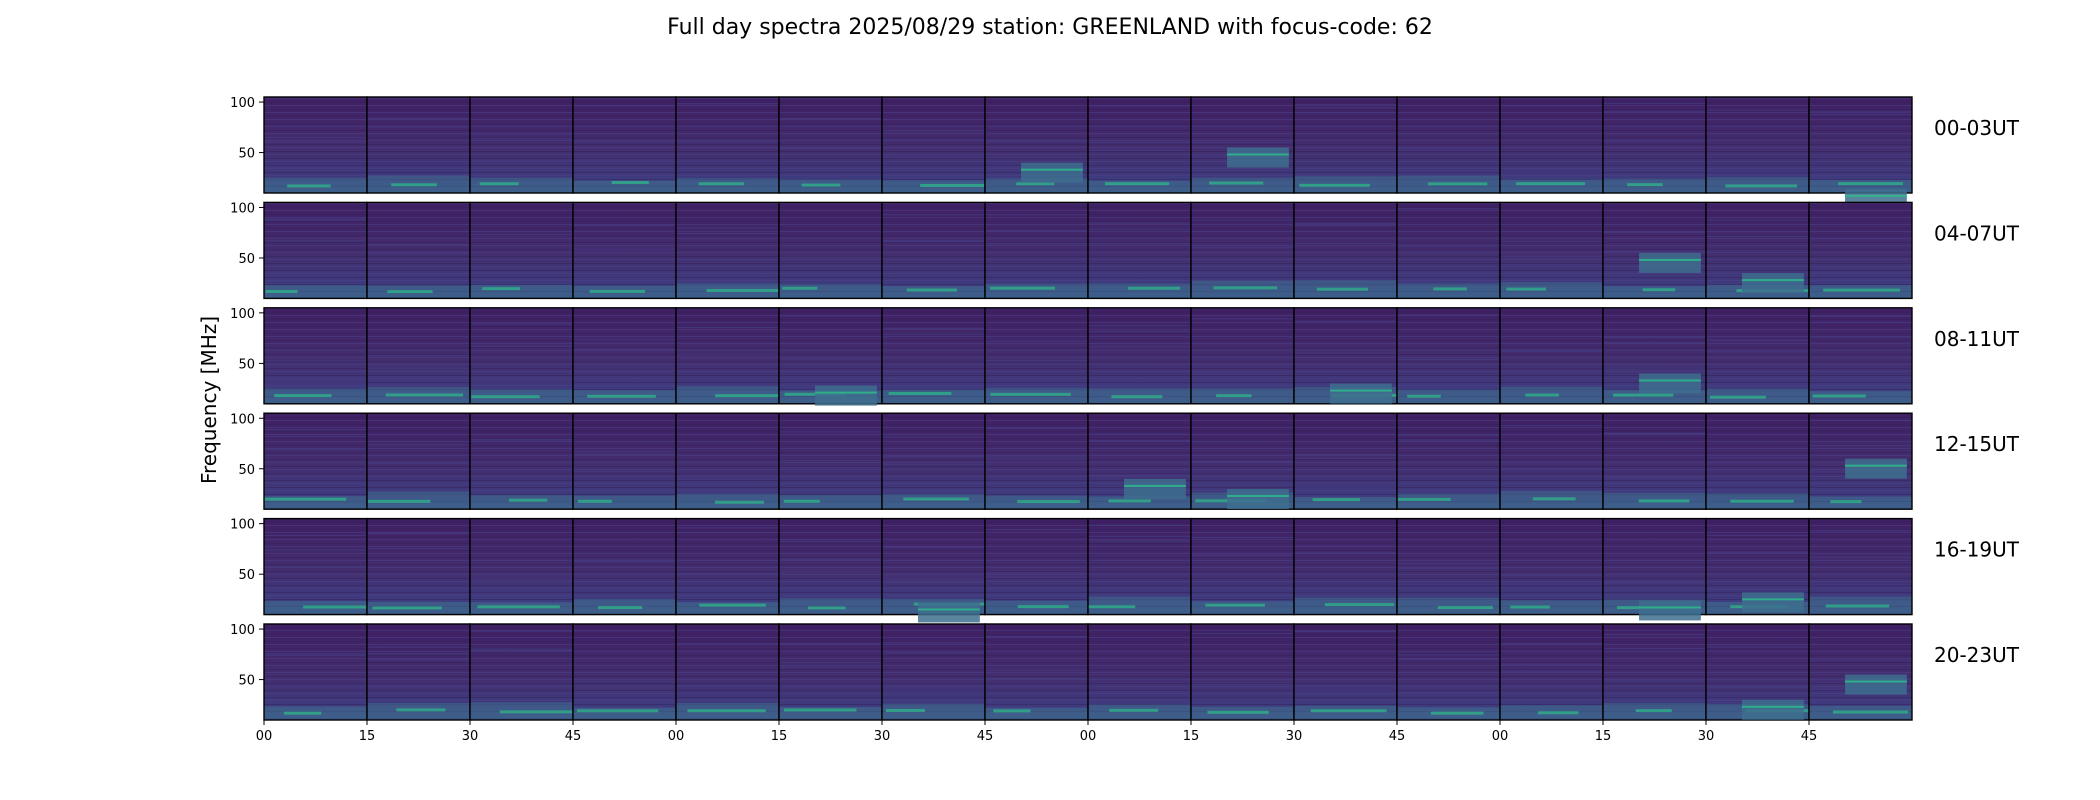 Image resolution: width=2100 pixels, height=800 pixels. I want to click on spectrum-row: 50 100 04-07UT, so click(1125, 250).